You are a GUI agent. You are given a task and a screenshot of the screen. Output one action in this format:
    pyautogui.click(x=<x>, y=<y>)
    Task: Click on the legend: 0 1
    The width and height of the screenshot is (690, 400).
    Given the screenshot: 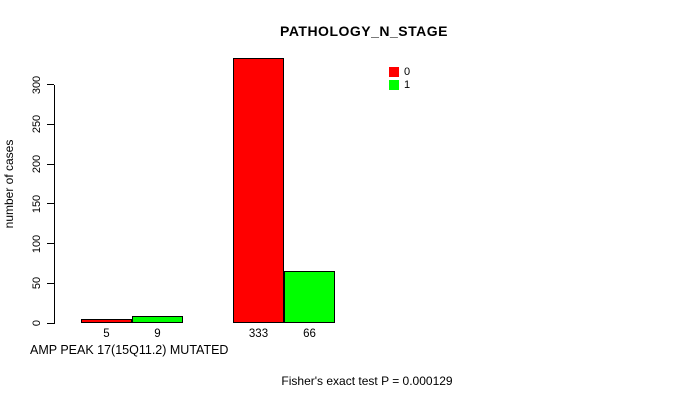 What is the action you would take?
    pyautogui.click(x=399, y=79)
    